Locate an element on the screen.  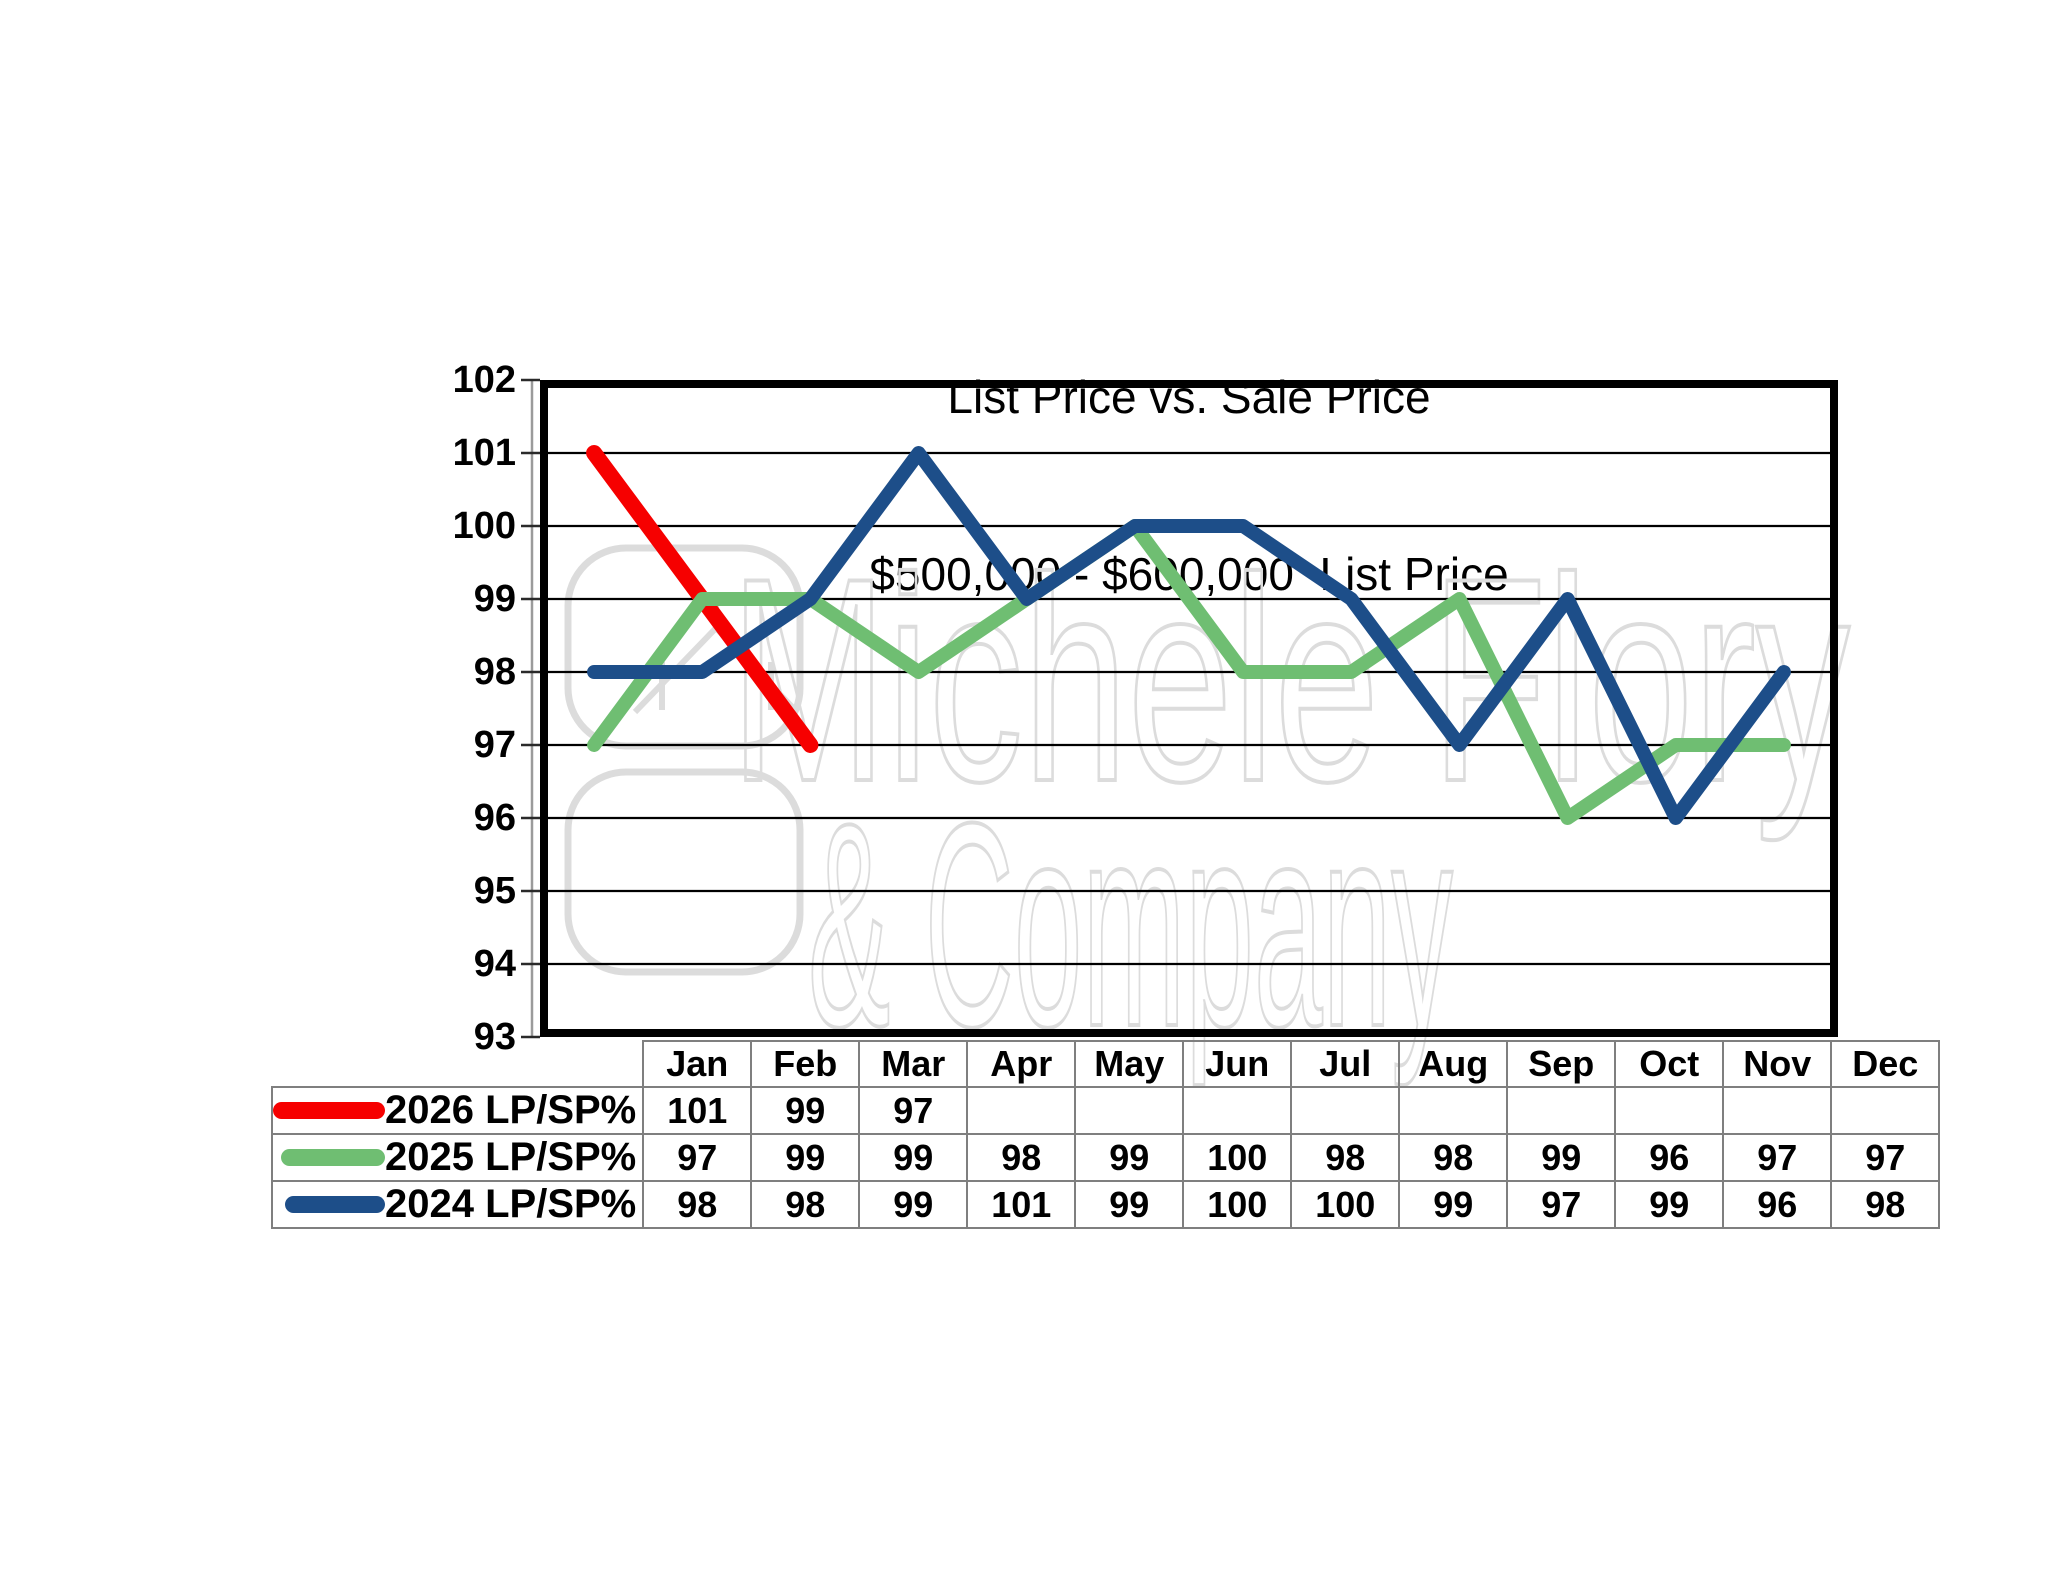
month-header: Jan is located at coordinates (697, 1064).